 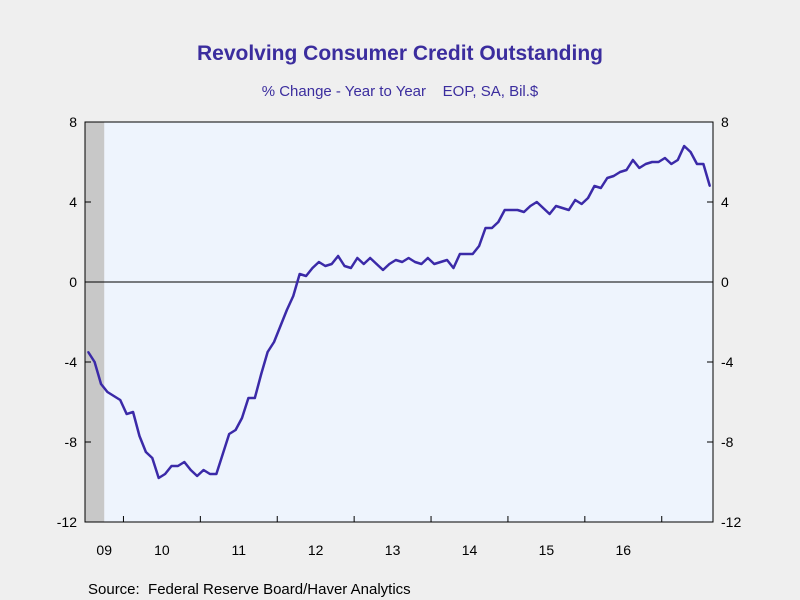 I want to click on x-tick-label: 12, so click(x=316, y=550).